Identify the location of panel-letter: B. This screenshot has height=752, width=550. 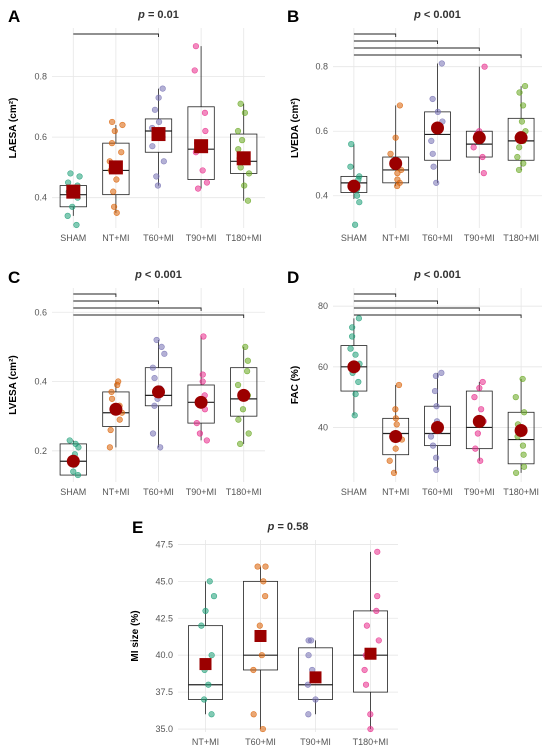
(293, 16).